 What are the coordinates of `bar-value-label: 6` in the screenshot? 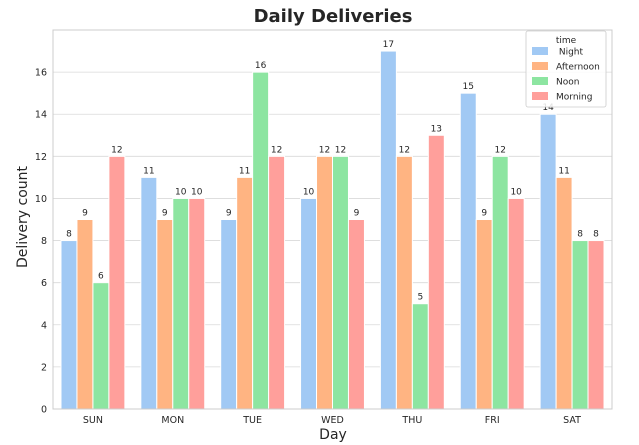 It's located at (101, 277).